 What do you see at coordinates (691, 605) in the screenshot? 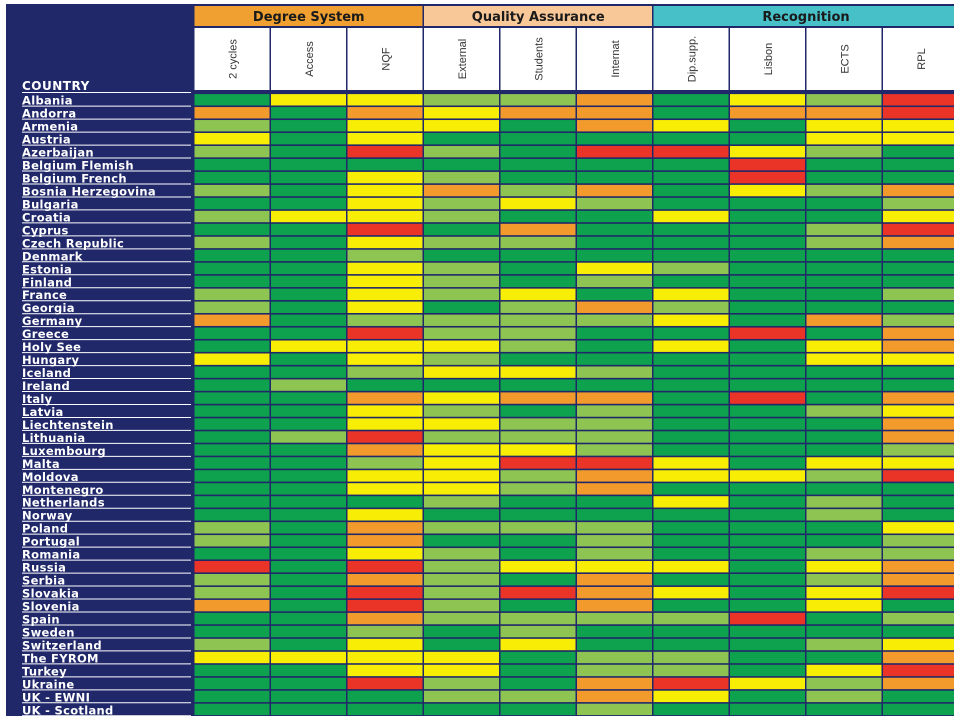
I see `cell-slovenia-dip-supp` at bounding box center [691, 605].